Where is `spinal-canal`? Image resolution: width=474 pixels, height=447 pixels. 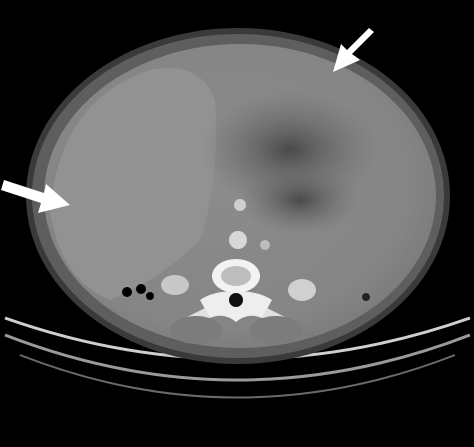
spinal-canal is located at coordinates (236, 300).